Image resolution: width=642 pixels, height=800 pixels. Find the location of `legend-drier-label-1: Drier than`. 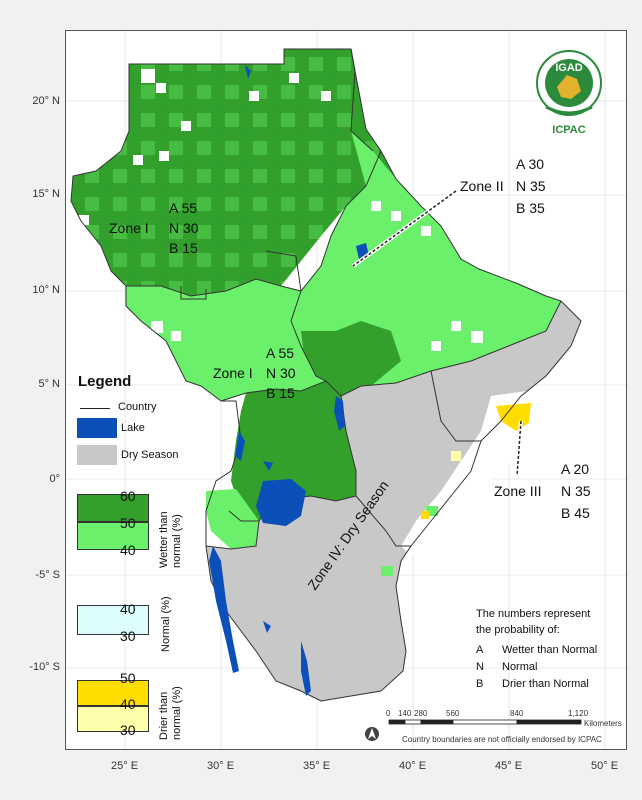

legend-drier-label-1: Drier than is located at coordinates (164, 715).